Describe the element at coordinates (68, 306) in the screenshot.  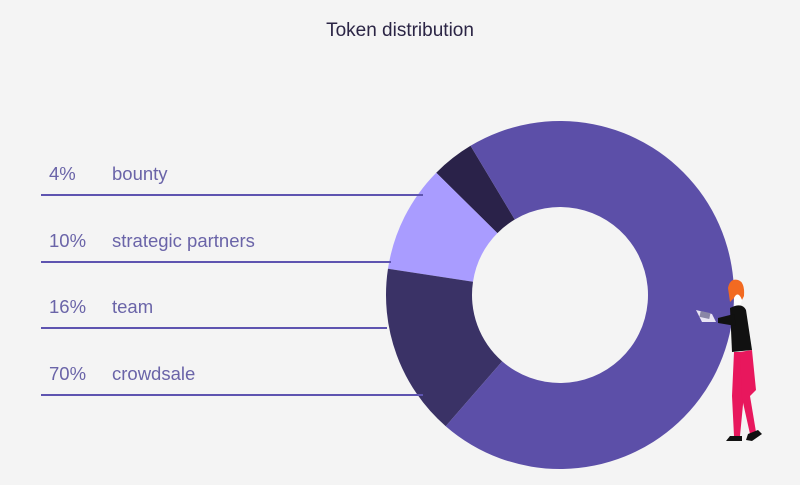
I see `legend-value: 16%` at that location.